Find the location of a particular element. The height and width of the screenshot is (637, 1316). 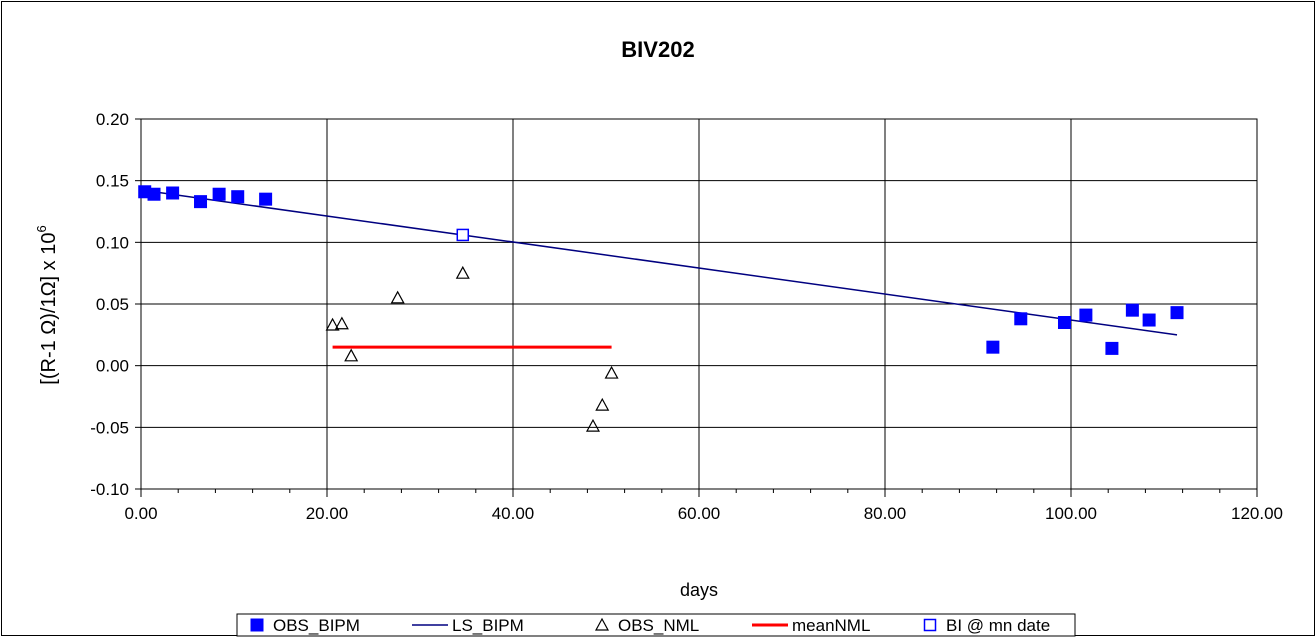

legend-label-meannml: meanNML is located at coordinates (831, 625).